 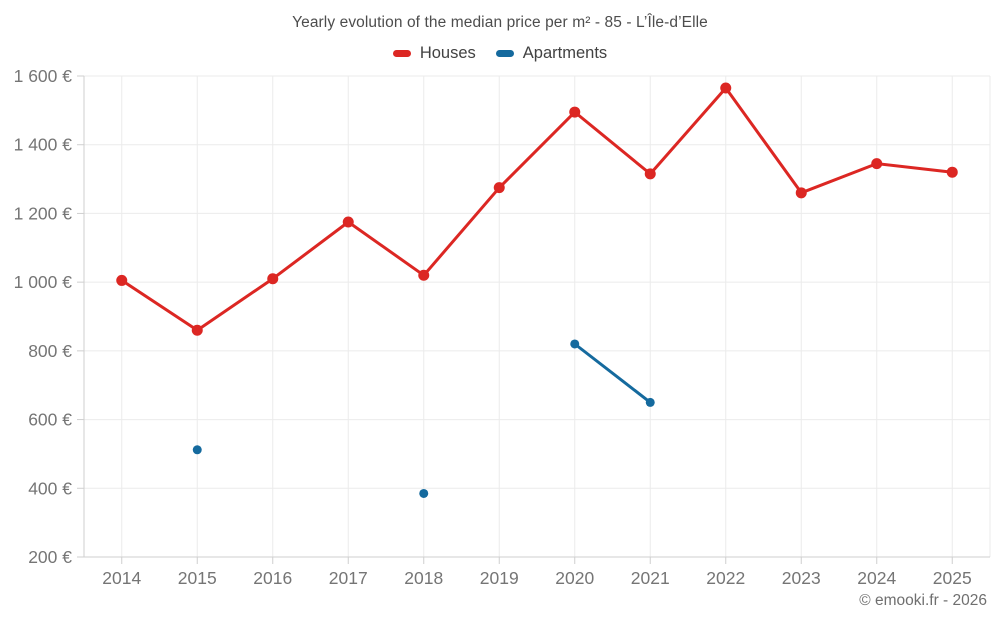 I want to click on y-axis-label: 600 €, so click(x=50, y=420).